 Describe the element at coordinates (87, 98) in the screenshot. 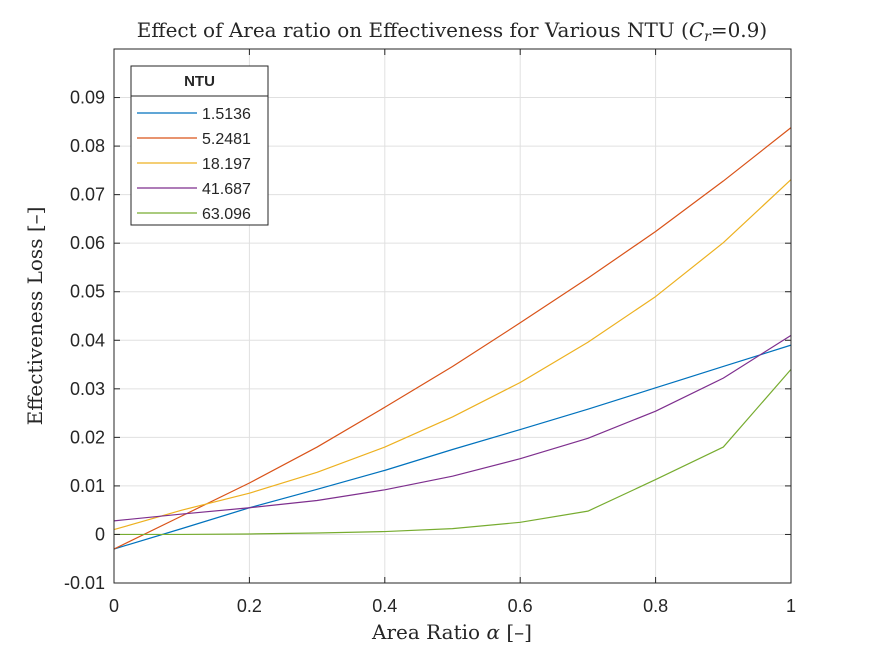

I see `y-tick-label: 0.09` at that location.